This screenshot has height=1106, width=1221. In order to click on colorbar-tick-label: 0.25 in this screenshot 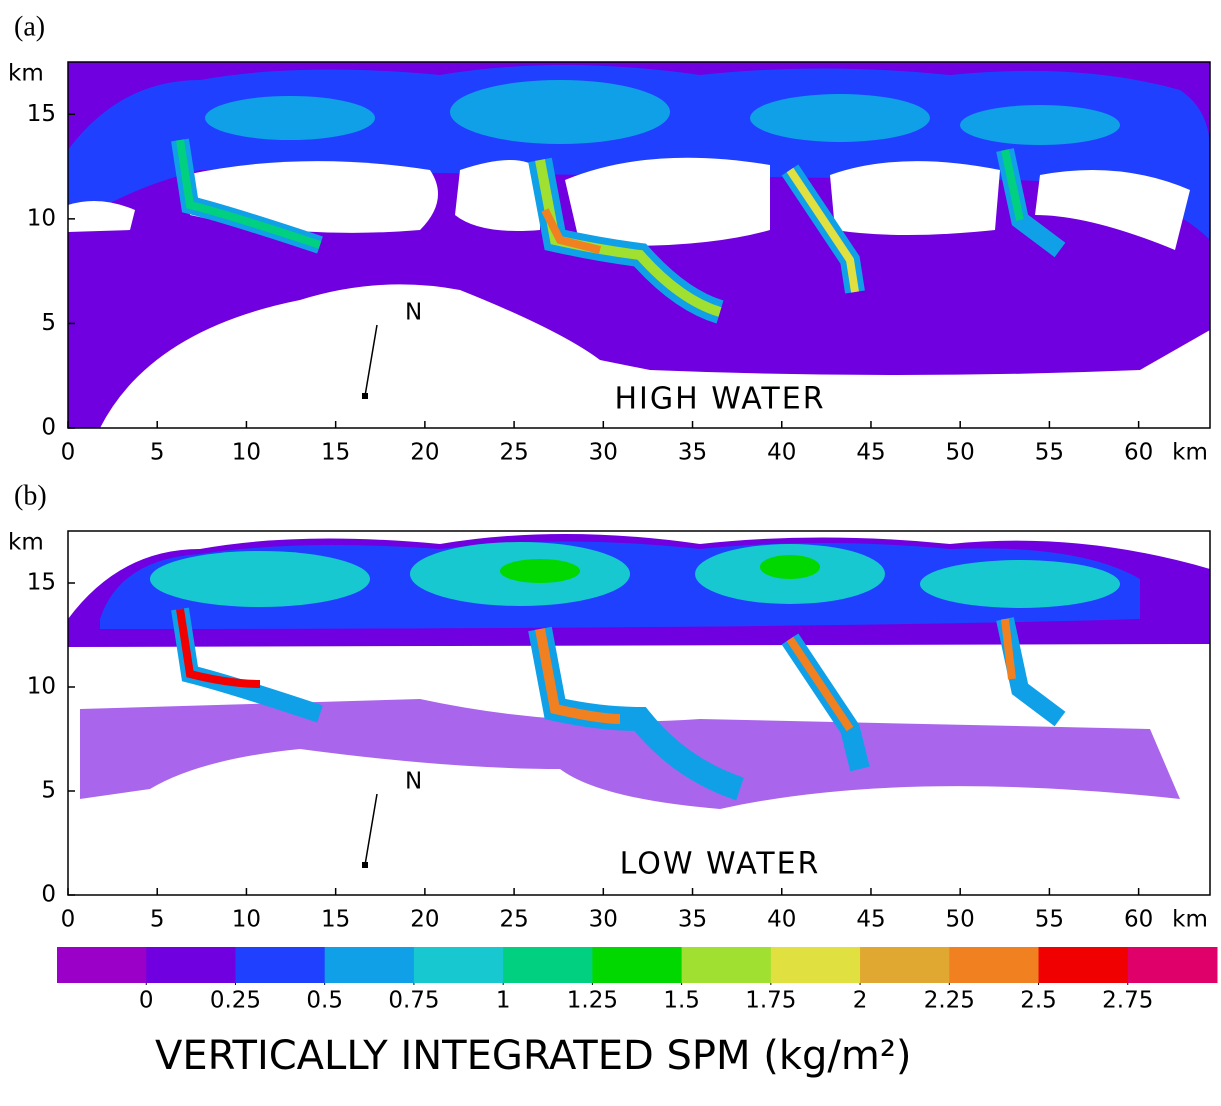, I will do `click(235, 1001)`.